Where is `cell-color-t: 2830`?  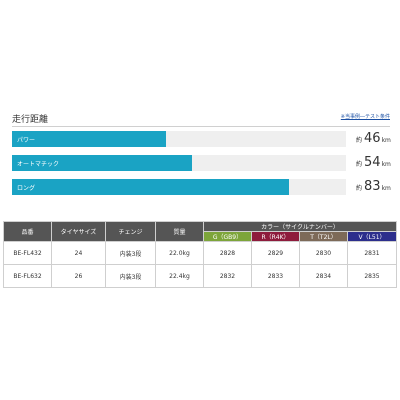
cell-color-t: 2830 is located at coordinates (323, 253).